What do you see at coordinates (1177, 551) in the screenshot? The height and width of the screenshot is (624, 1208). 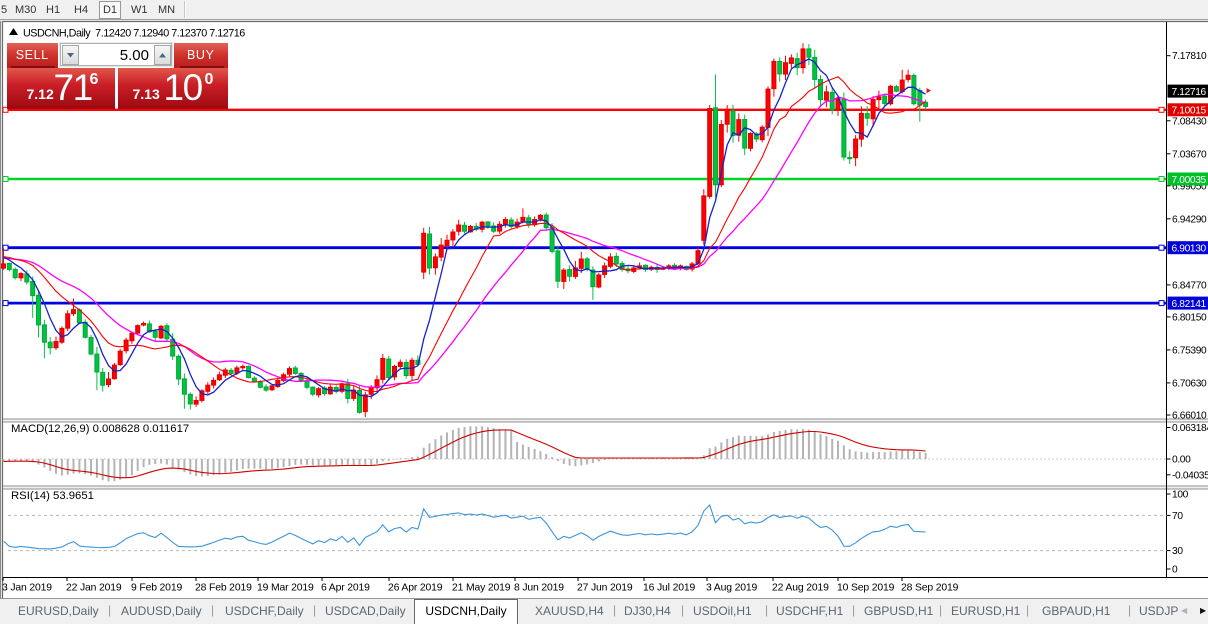 I see `svg-text: 30` at bounding box center [1177, 551].